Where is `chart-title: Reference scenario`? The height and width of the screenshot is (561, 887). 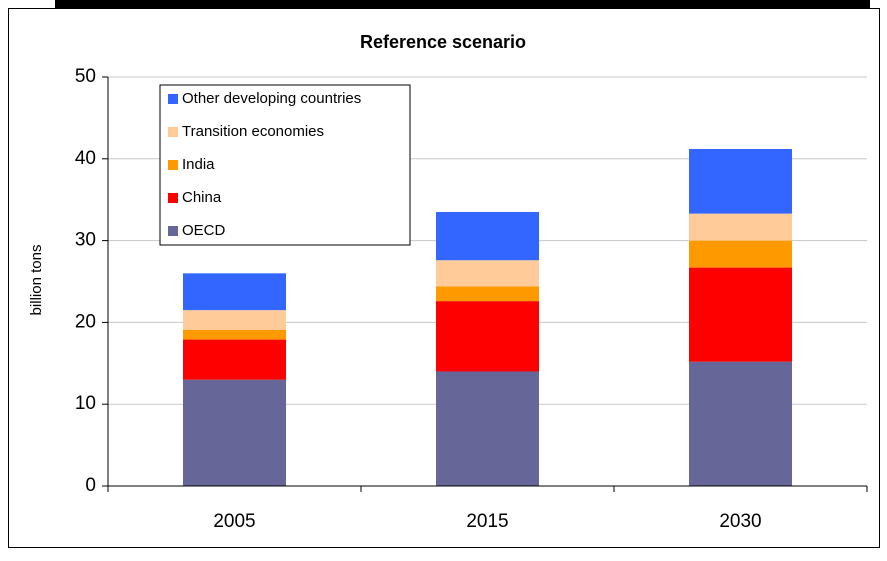 chart-title: Reference scenario is located at coordinates (443, 42).